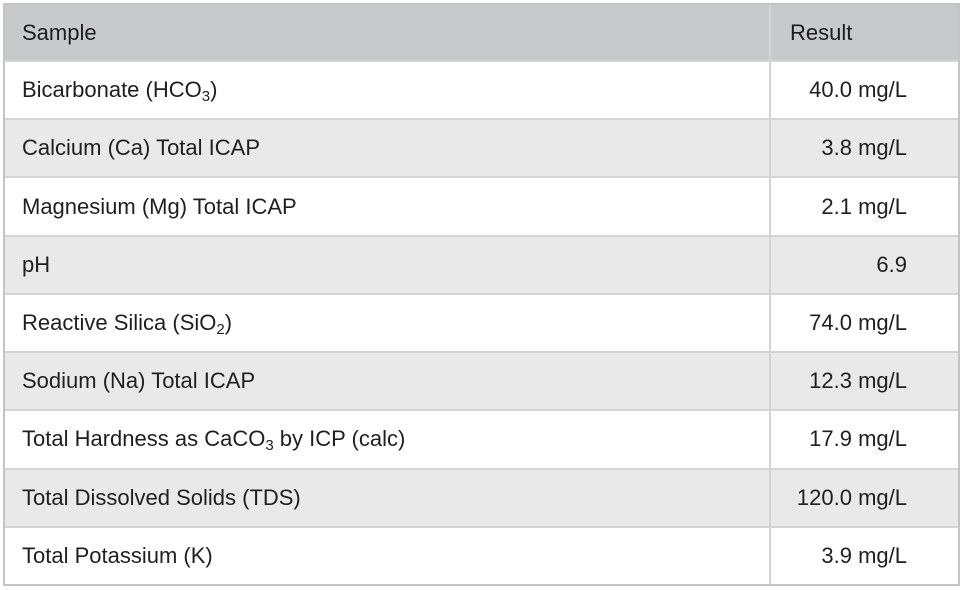 The image size is (964, 590). I want to click on sample-cell: Total Hardness as CaCO3 by ICP (calc), so click(388, 440).